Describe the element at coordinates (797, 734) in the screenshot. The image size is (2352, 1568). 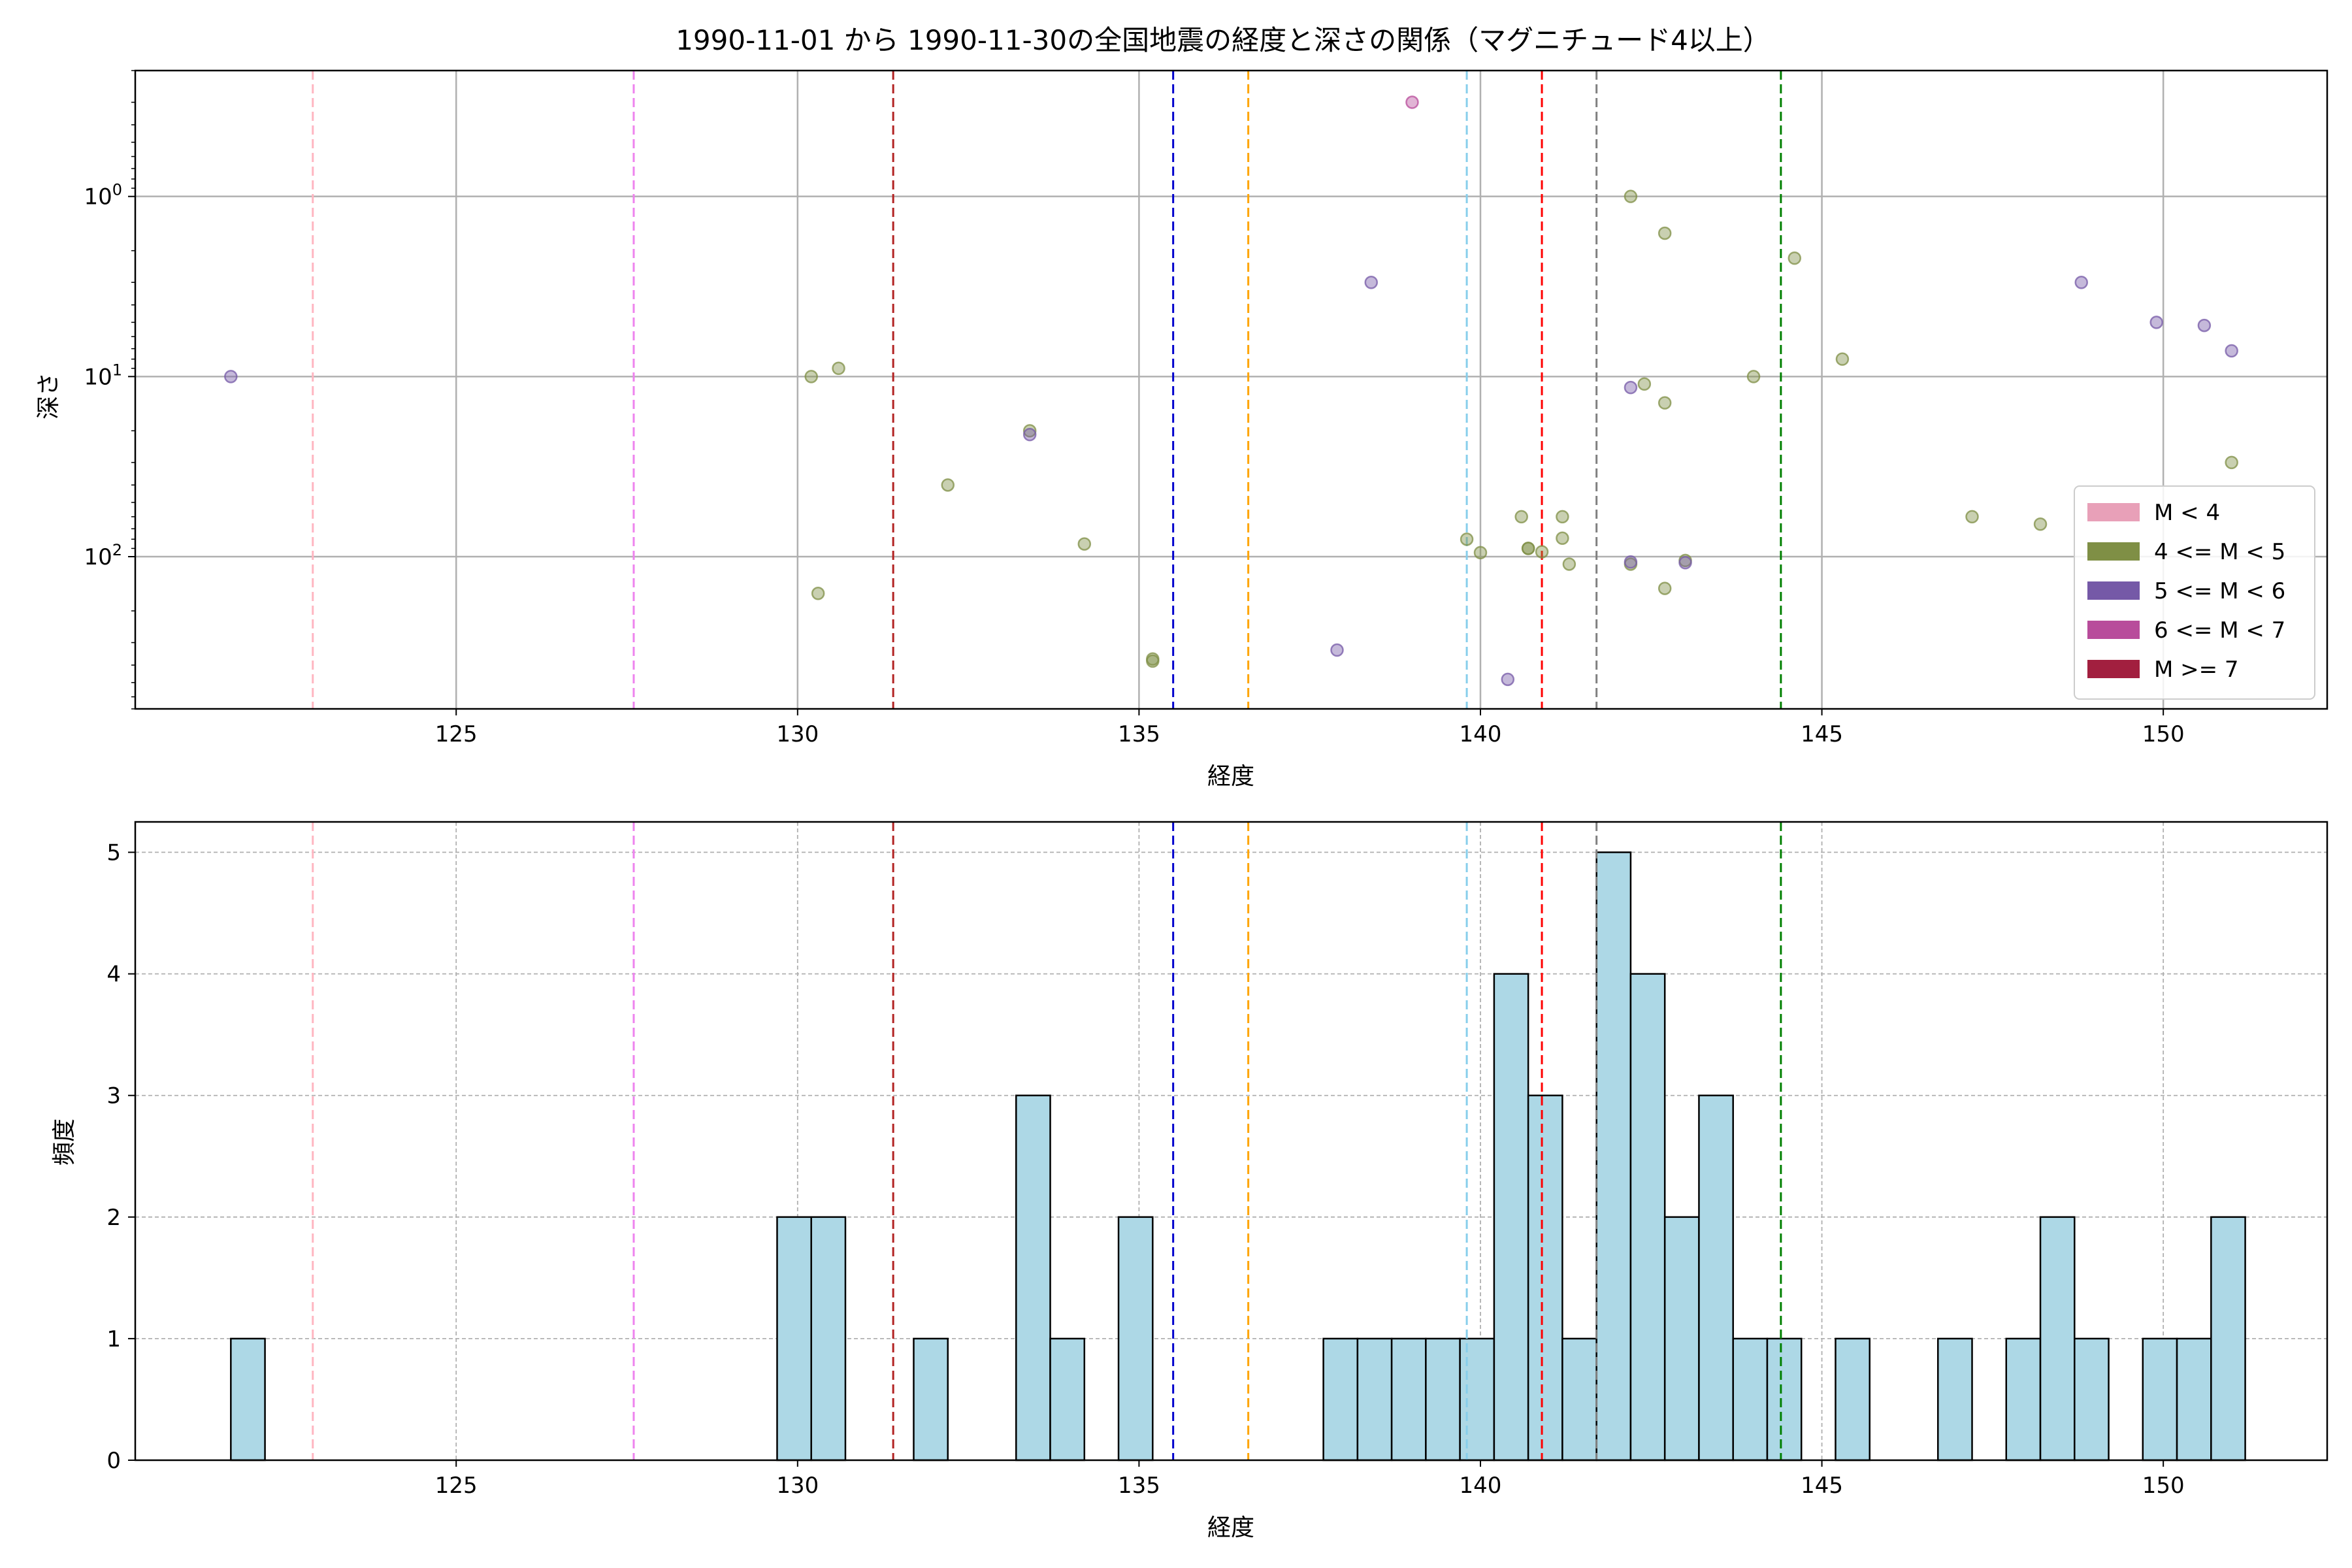
I see `scatter-x-tick-label: 130` at that location.